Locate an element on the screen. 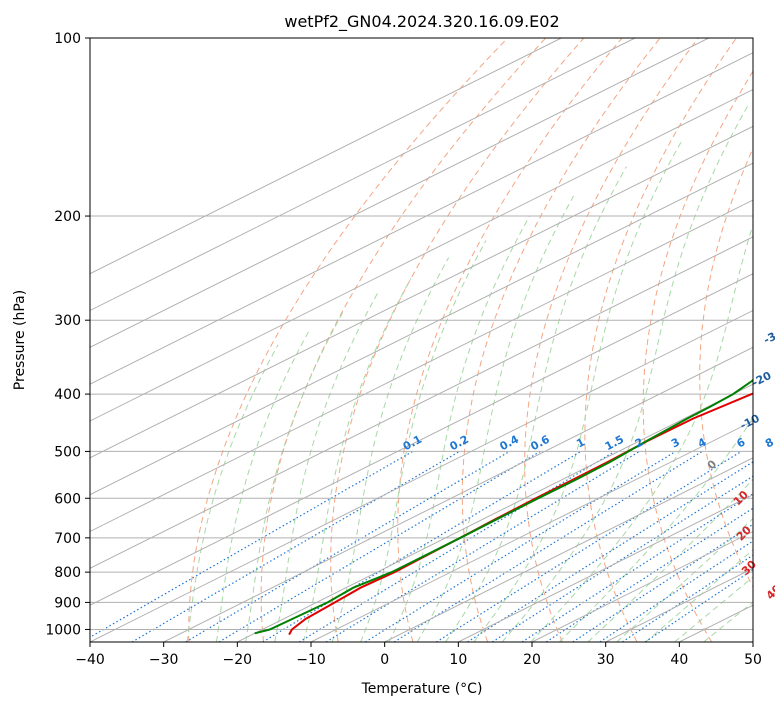  mixing-ratio-label: 6 is located at coordinates (741, 442).